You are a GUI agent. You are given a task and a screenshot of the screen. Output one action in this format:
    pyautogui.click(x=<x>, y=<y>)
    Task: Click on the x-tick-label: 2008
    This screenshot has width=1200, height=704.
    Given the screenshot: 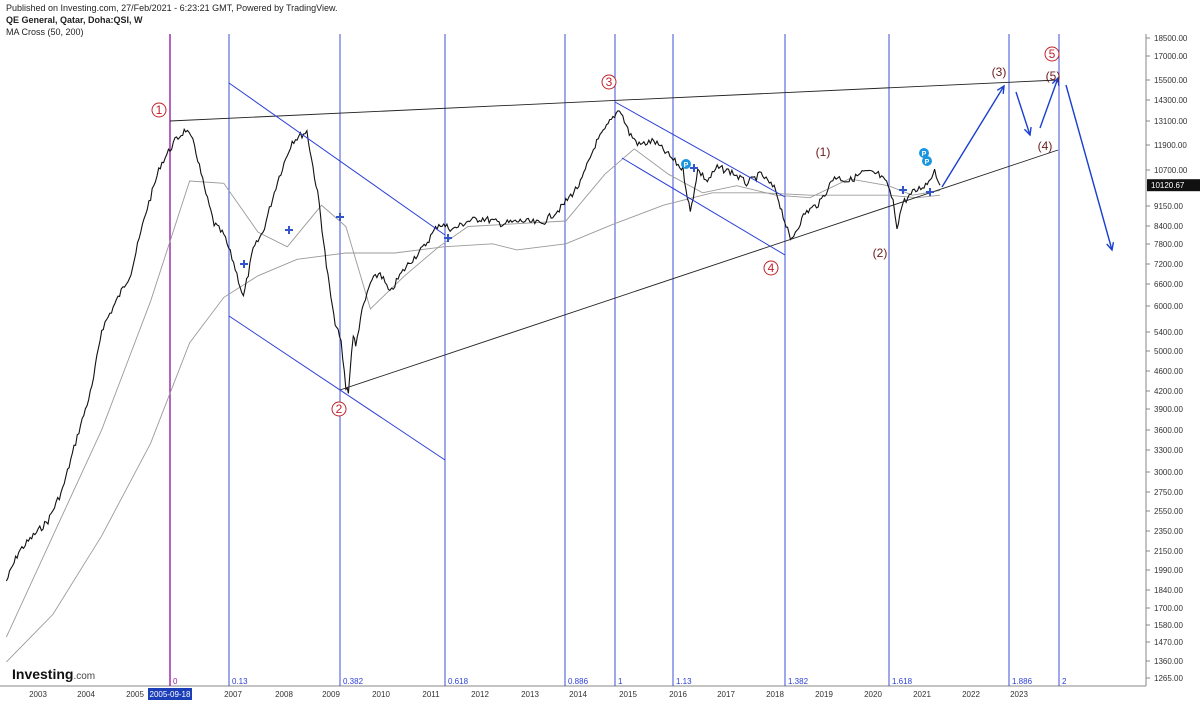 What is the action you would take?
    pyautogui.click(x=284, y=694)
    